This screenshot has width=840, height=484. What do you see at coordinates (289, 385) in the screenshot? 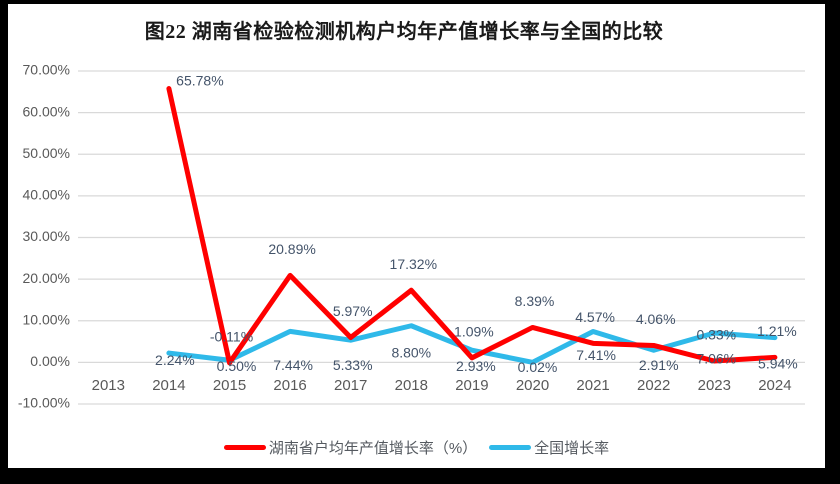
I see `x-tick-label: 2016` at bounding box center [289, 385].